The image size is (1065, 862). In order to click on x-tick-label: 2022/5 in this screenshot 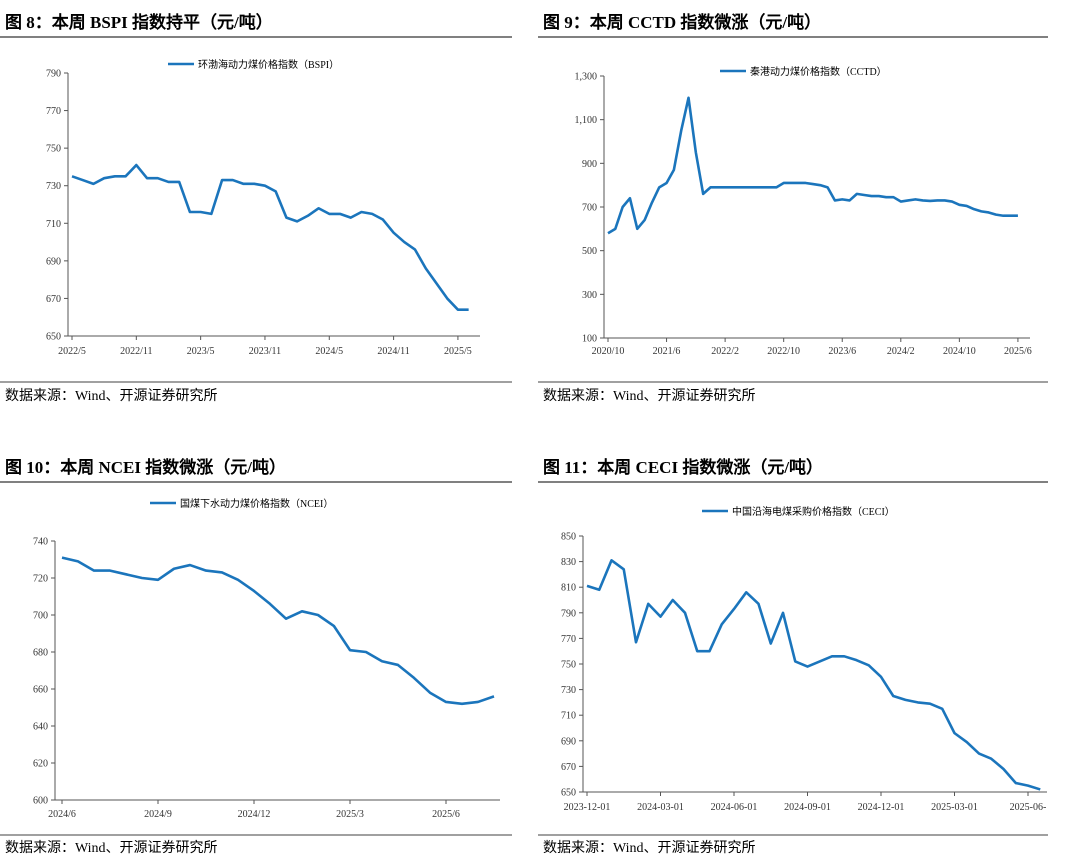, I will do `click(72, 351)`.